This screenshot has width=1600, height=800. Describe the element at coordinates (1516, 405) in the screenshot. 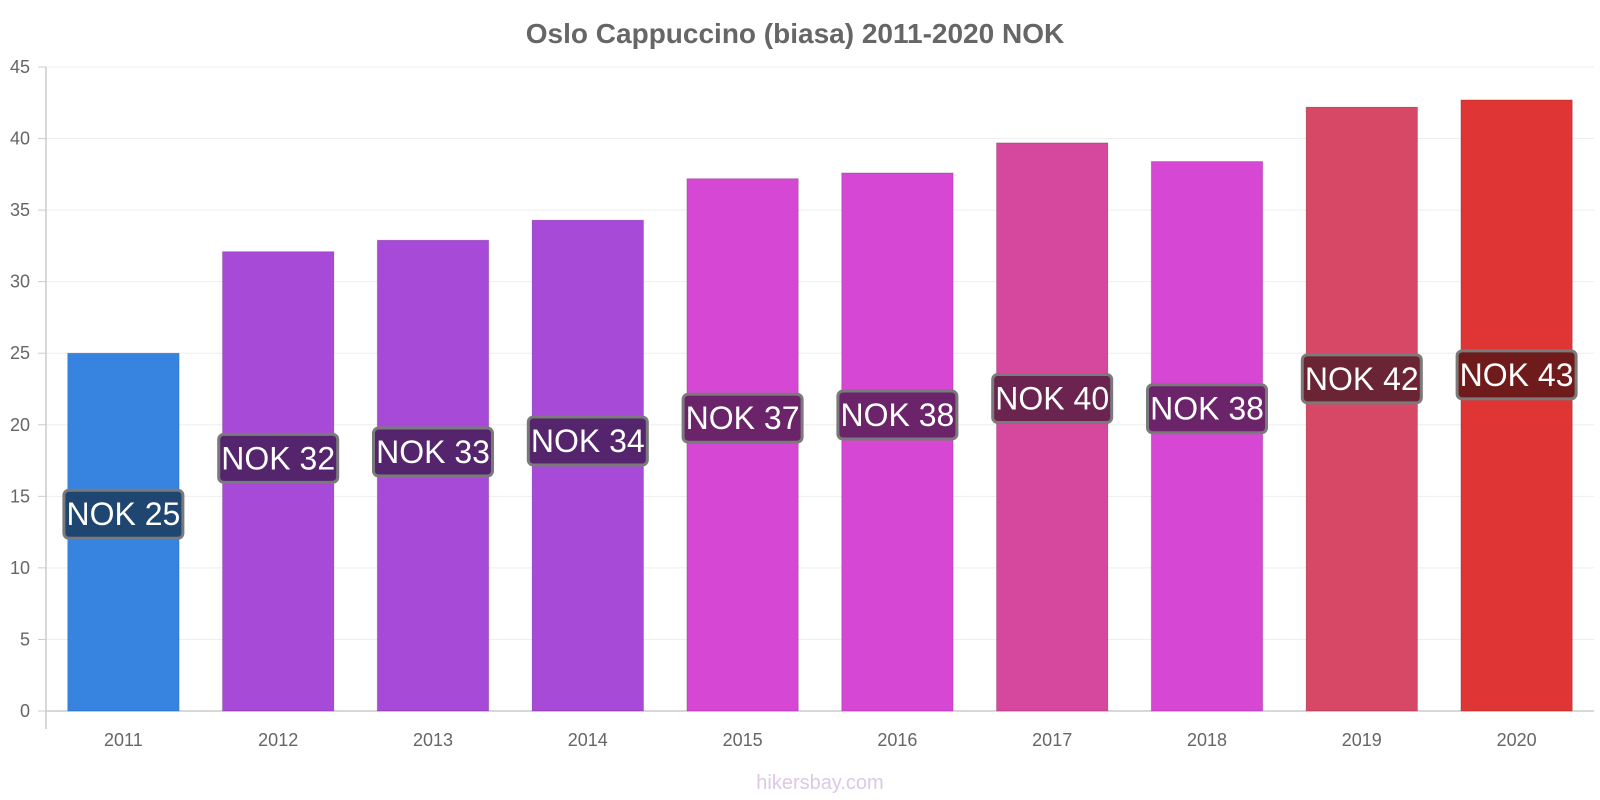

I see `bar-2020` at that location.